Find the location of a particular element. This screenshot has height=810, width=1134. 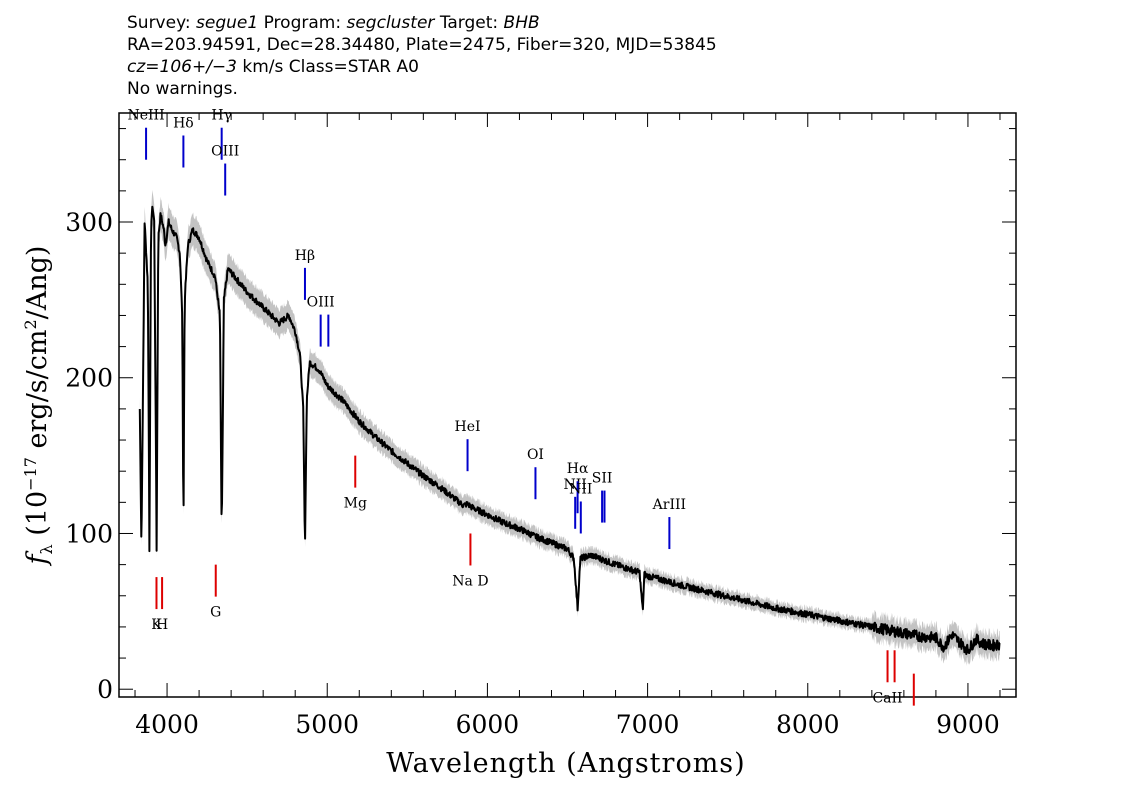

y-tick-label: 0 is located at coordinates (105, 689).